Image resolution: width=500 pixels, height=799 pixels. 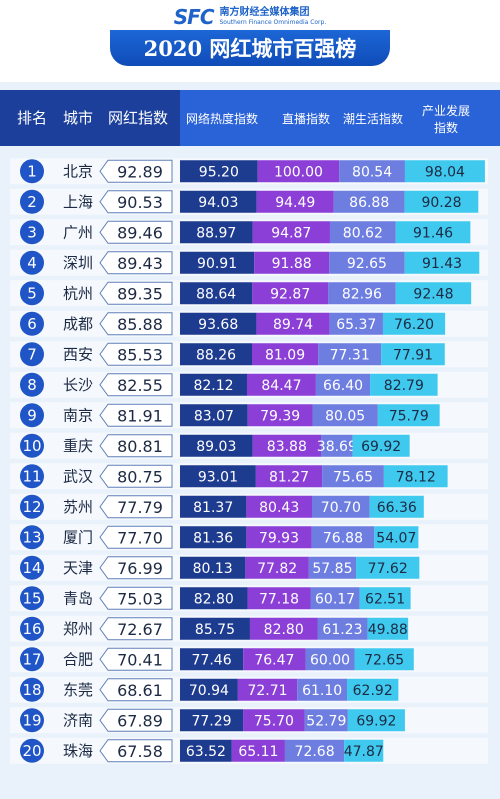 What do you see at coordinates (78, 171) in the screenshot?
I see `city-label: 北京` at bounding box center [78, 171].